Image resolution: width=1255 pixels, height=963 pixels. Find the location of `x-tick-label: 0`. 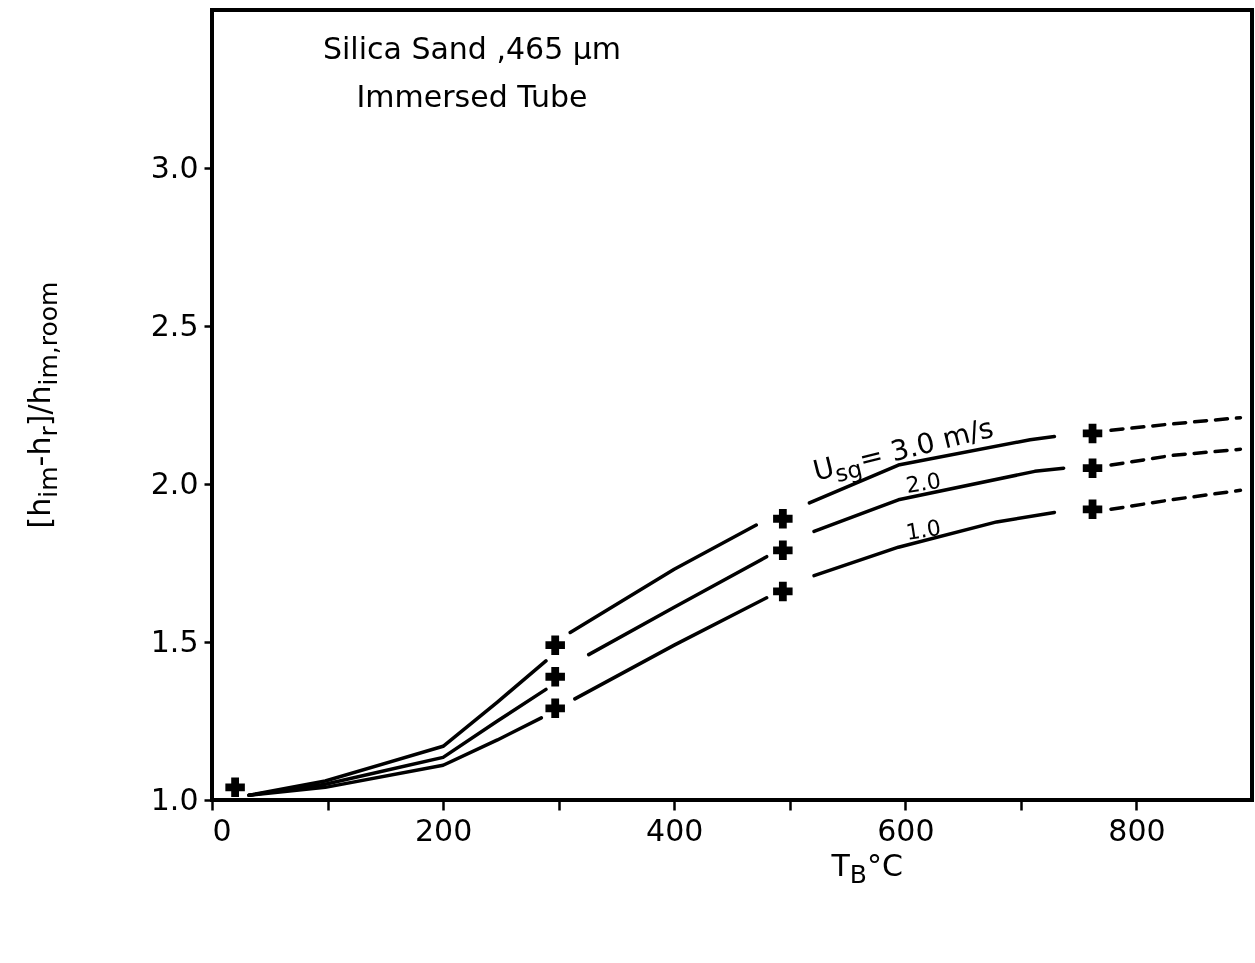

x-tick-label: 0 is located at coordinates (222, 830).